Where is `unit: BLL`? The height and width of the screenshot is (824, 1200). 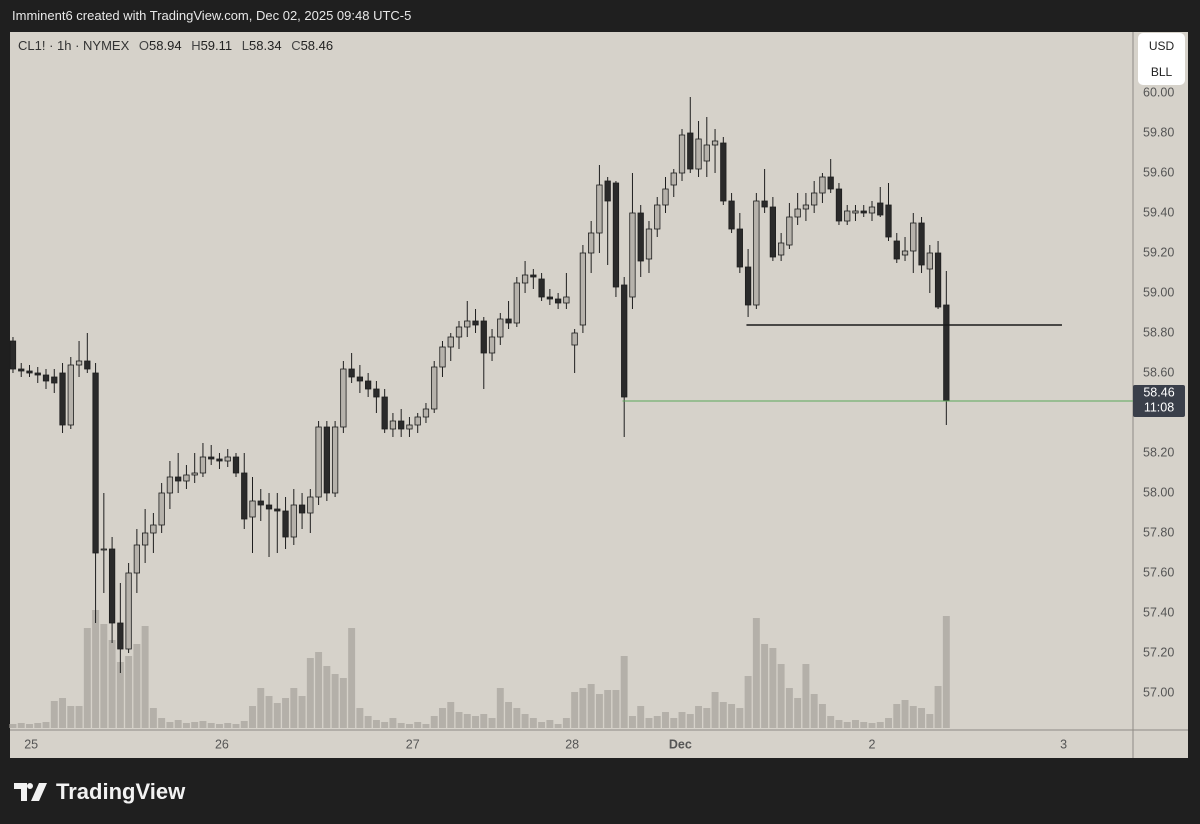
unit: BLL is located at coordinates (1161, 72).